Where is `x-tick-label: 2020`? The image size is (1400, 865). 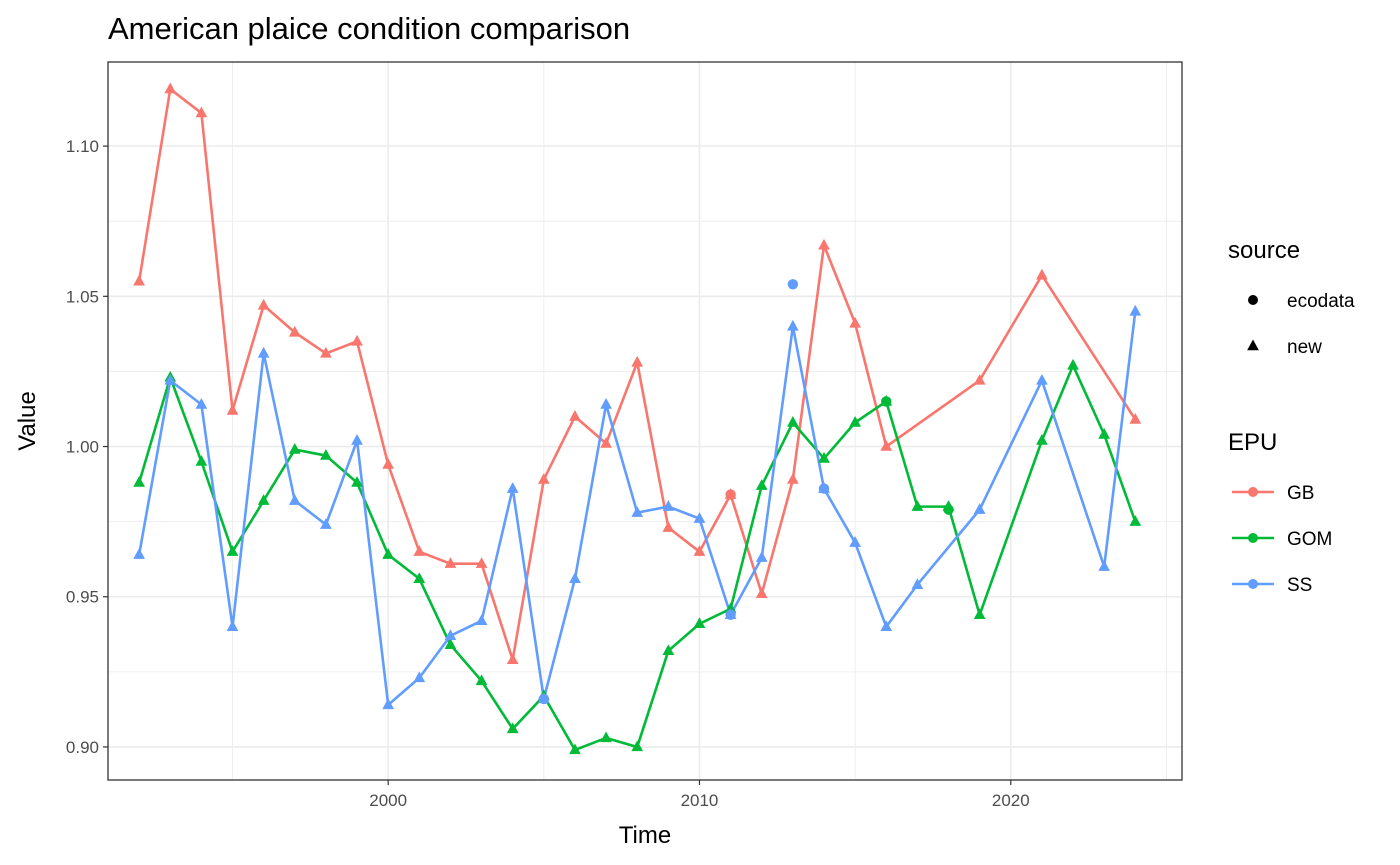 x-tick-label: 2020 is located at coordinates (1011, 800).